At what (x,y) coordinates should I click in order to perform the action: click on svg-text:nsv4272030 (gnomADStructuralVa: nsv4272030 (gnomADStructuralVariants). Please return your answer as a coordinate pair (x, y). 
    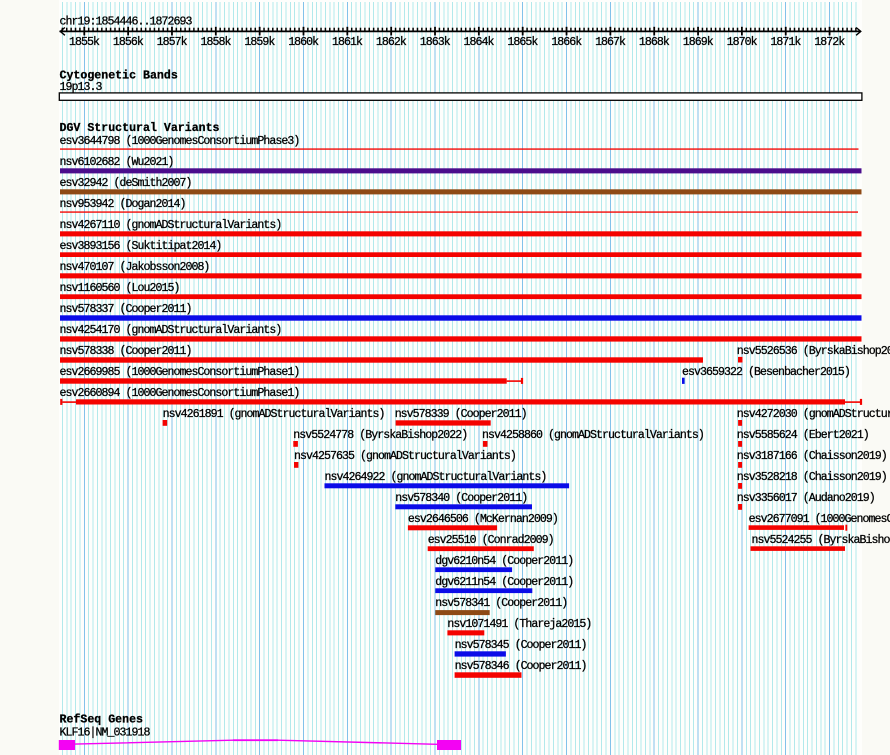
    Looking at the image, I should click on (813, 414).